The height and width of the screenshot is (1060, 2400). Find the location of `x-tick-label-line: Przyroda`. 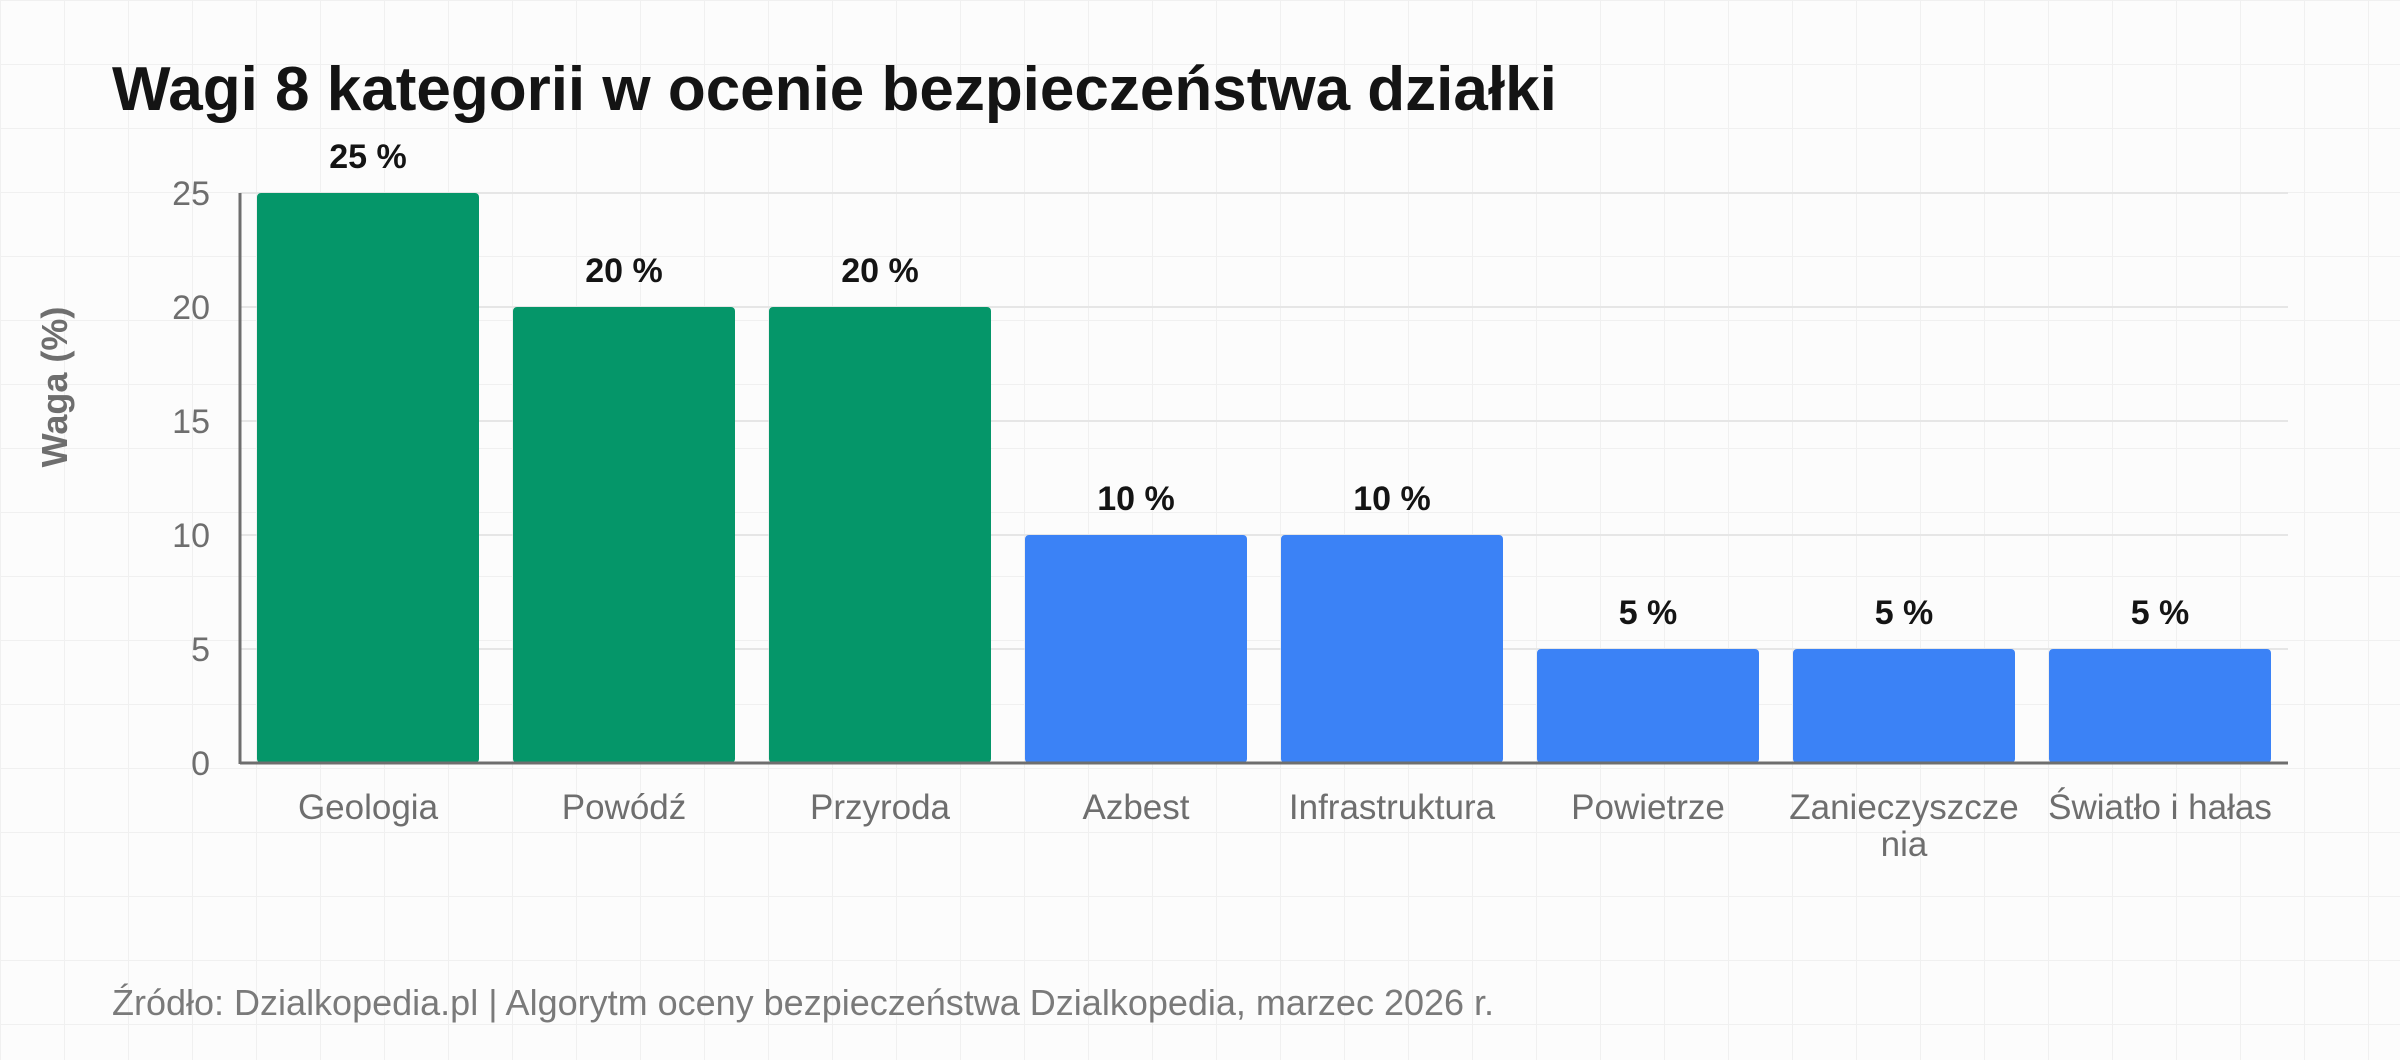

x-tick-label-line: Przyroda is located at coordinates (880, 807).